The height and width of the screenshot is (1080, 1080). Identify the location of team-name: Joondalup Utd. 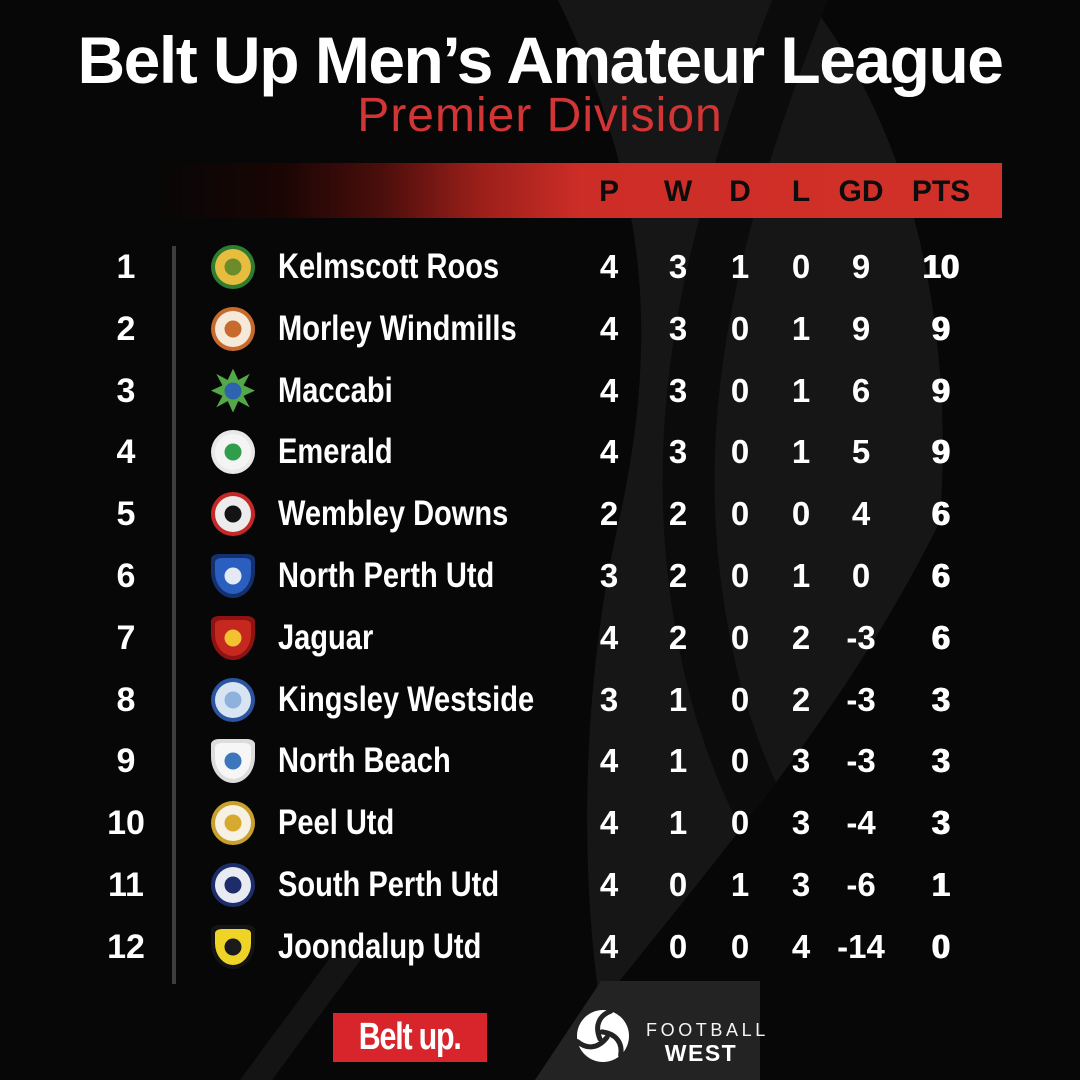
(380, 946).